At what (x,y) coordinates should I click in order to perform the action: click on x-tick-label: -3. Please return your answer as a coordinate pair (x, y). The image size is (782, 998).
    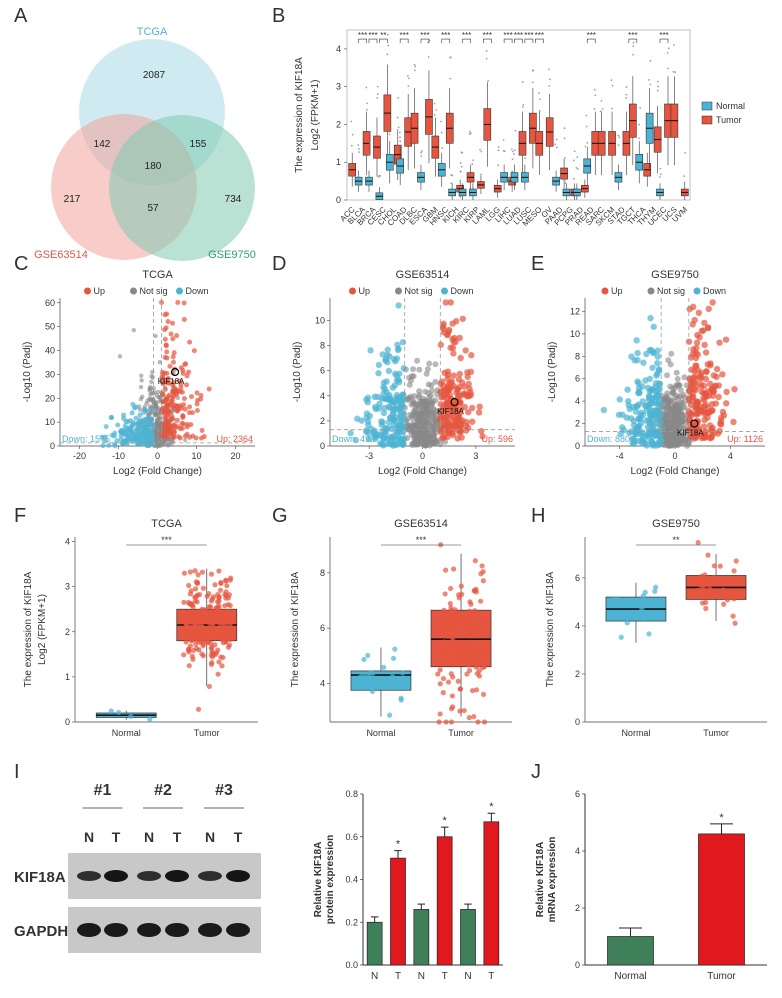
    Looking at the image, I should click on (369, 456).